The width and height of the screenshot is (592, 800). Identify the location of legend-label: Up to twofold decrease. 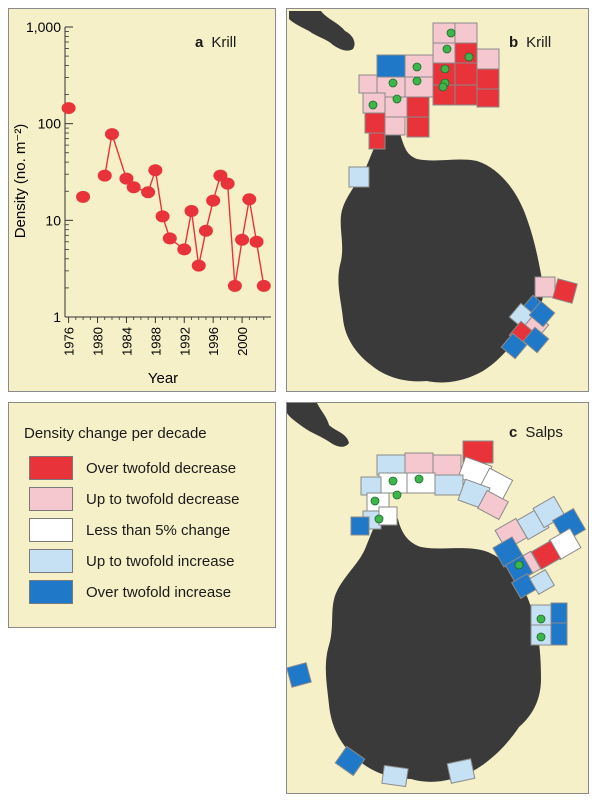
(163, 499).